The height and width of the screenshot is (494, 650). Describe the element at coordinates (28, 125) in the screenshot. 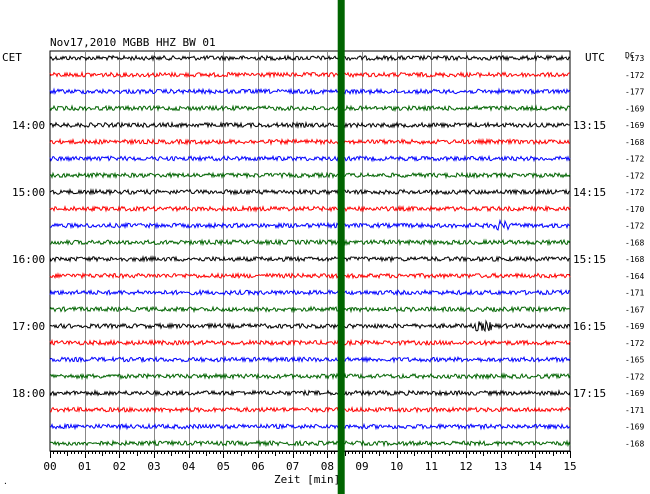

I see `cet-time-label: 14:00` at that location.